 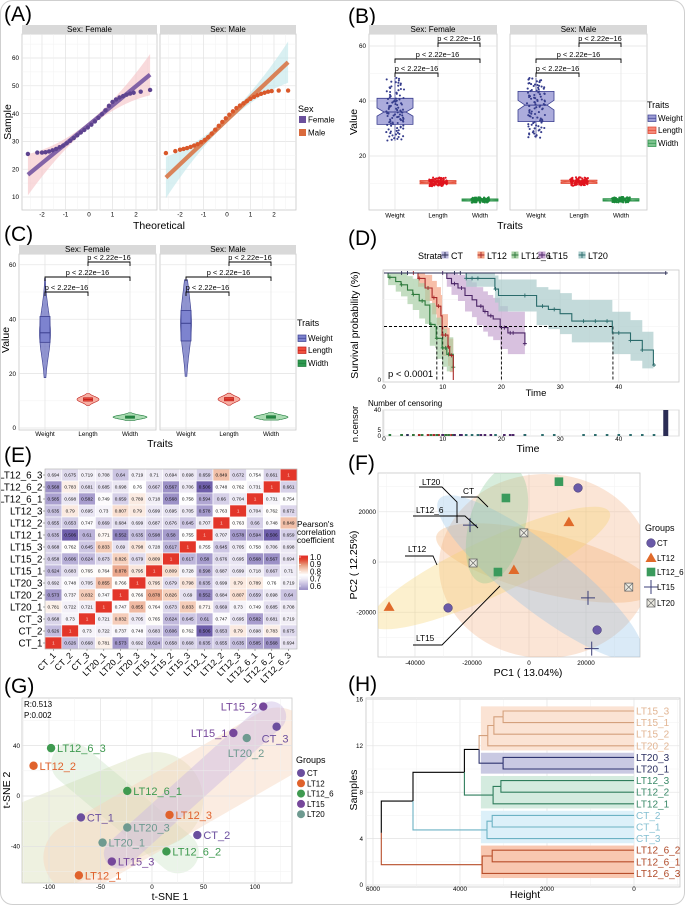 What do you see at coordinates (238, 487) in the screenshot?
I see `heatmap-cell-value: 0.762` at bounding box center [238, 487].